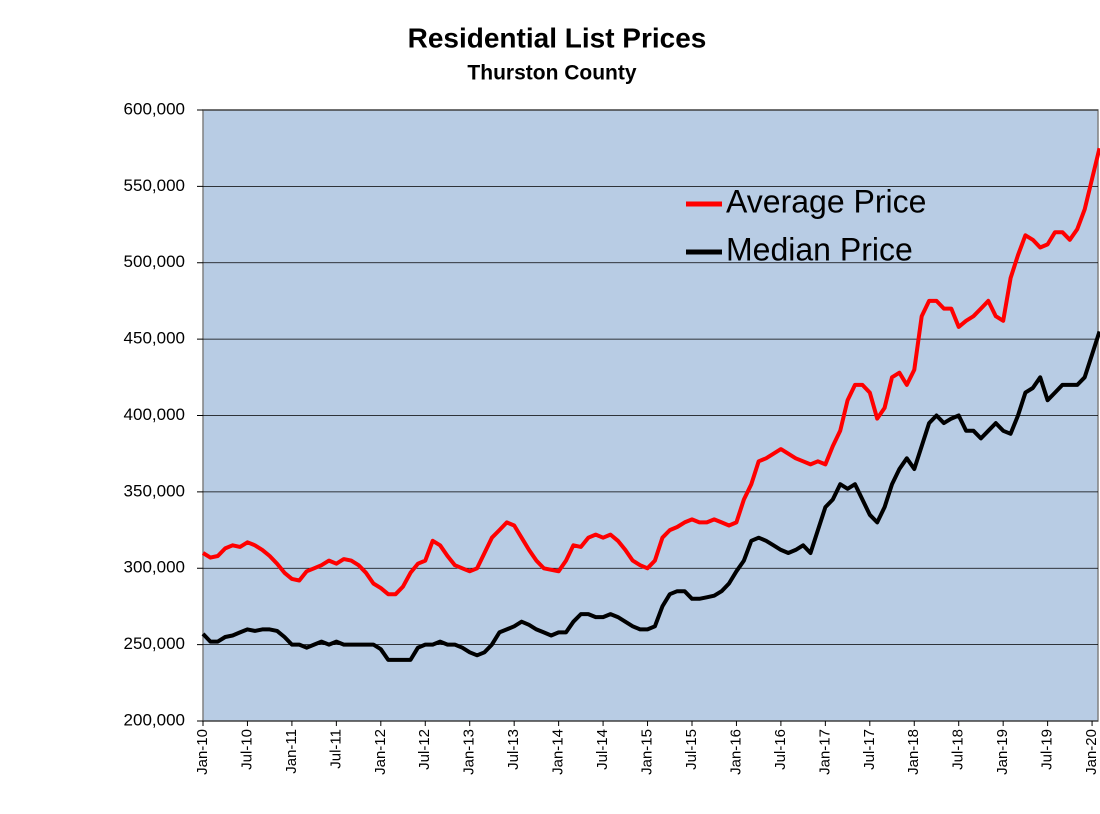 The height and width of the screenshot is (814, 1100). Describe the element at coordinates (826, 201) in the screenshot. I see `legend-label: Average Price` at that location.